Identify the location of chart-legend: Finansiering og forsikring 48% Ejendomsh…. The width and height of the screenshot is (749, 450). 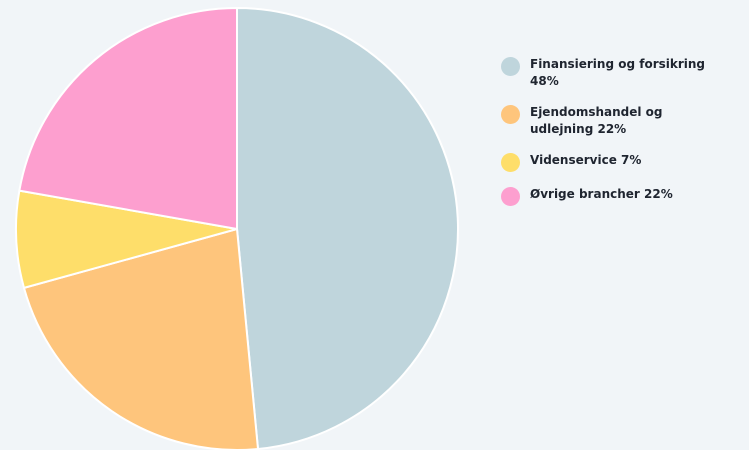
(625, 138).